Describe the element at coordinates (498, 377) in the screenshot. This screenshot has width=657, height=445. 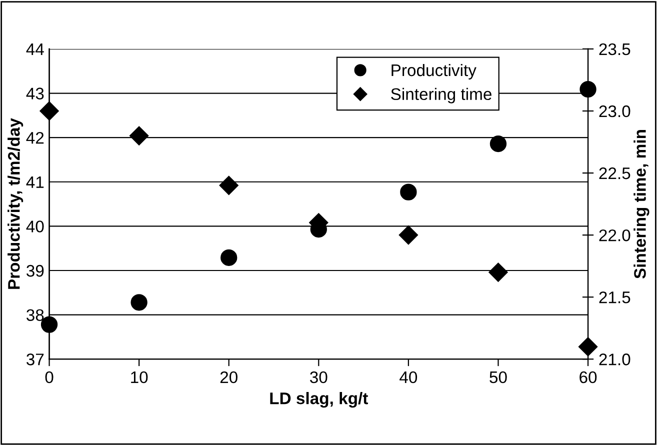
I see `x-tick-label: 50` at that location.